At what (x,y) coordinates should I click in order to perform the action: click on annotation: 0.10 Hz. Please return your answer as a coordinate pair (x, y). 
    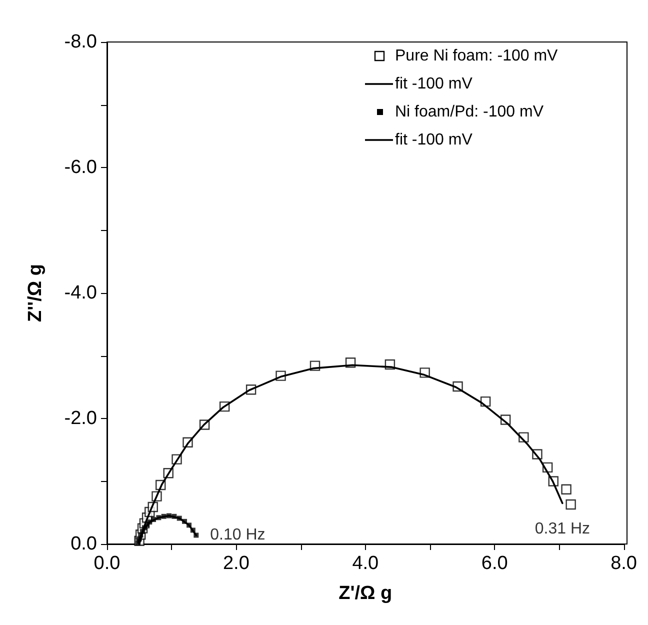
    Looking at the image, I should click on (238, 535).